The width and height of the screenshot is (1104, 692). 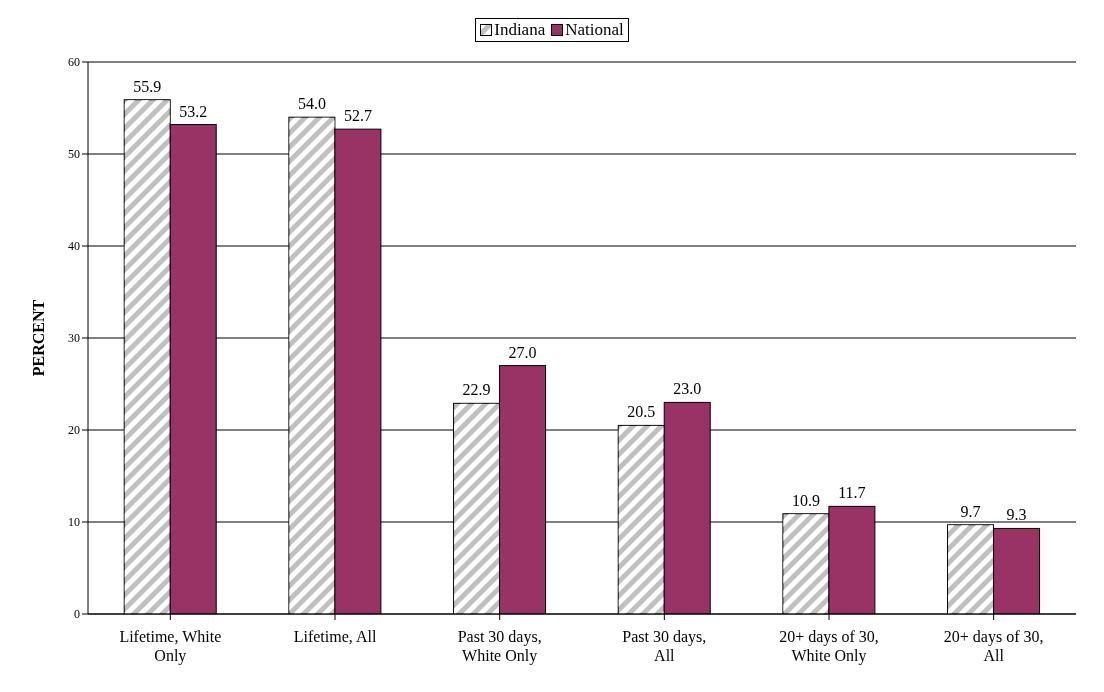 What do you see at coordinates (970, 511) in the screenshot?
I see `text: 9.7` at bounding box center [970, 511].